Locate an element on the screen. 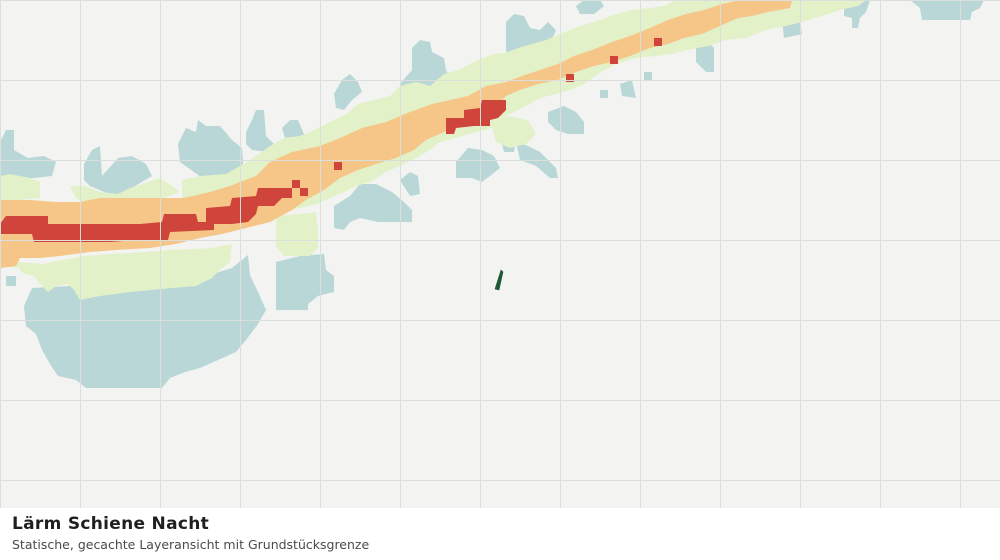 This screenshot has height=560, width=1000. parcel-boundary-marker is located at coordinates (499, 280).